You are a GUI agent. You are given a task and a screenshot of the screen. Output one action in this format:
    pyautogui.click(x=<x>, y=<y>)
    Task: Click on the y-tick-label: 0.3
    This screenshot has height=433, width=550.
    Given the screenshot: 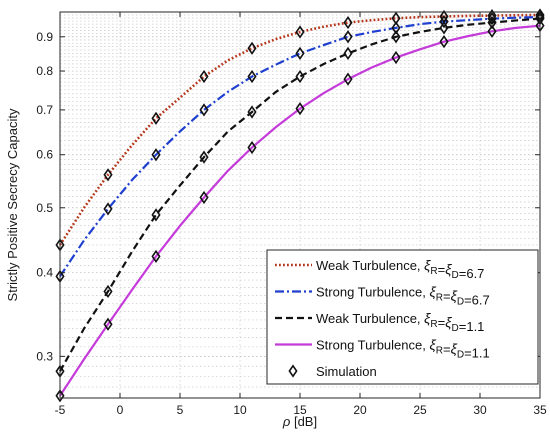 What is the action you would take?
    pyautogui.click(x=44, y=356)
    